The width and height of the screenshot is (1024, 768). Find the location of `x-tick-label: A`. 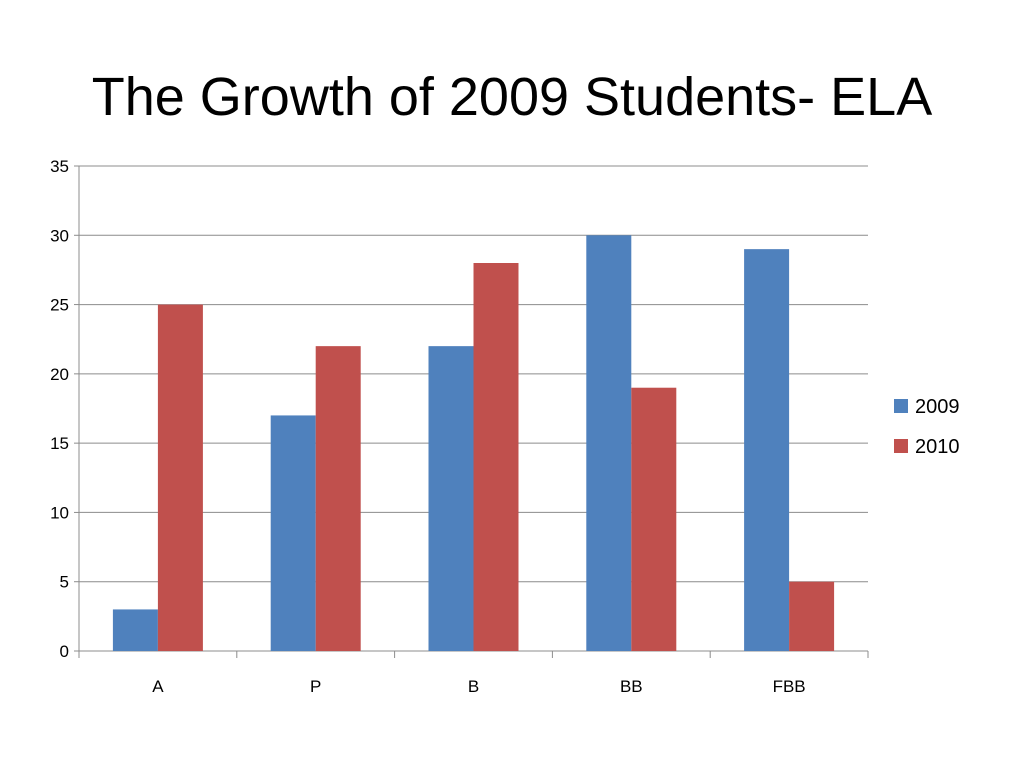

x-tick-label: A is located at coordinates (158, 686).